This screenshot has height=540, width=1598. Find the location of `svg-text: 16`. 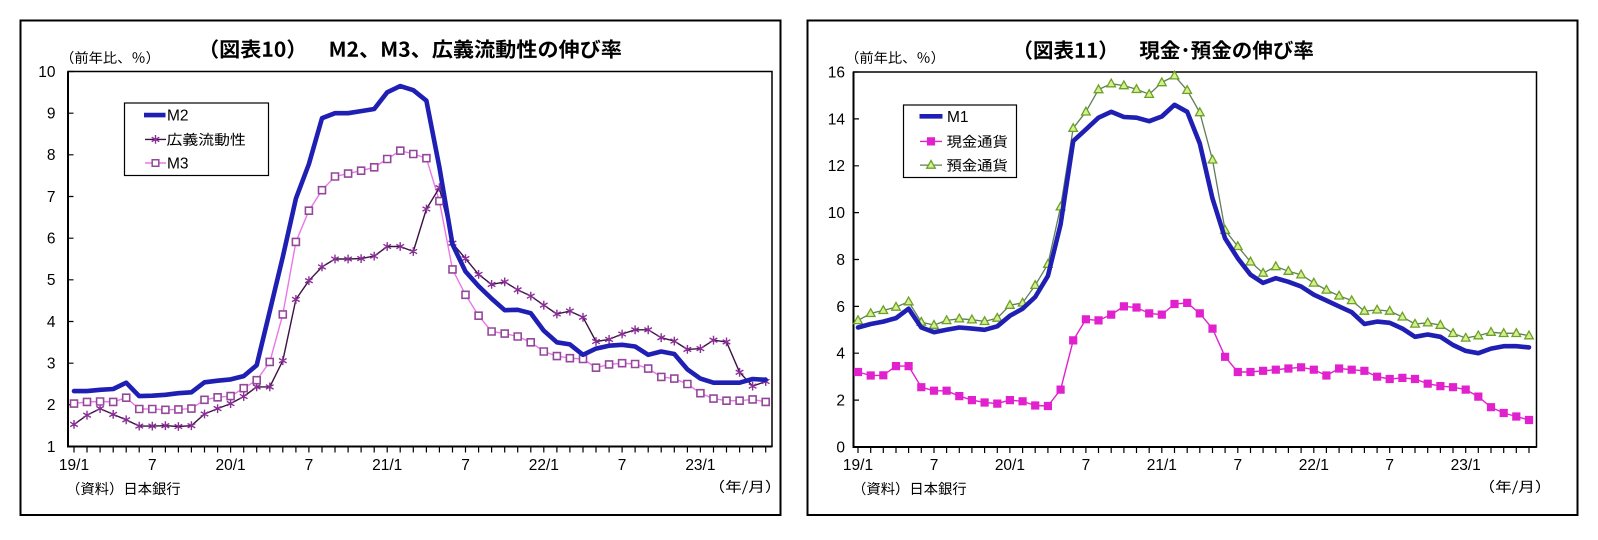

svg-text: 16 is located at coordinates (836, 72).